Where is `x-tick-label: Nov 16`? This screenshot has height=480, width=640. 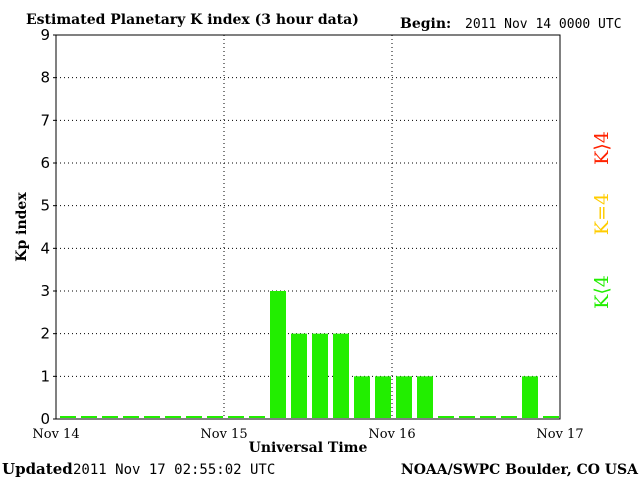
x-tick-label: Nov 16 is located at coordinates (391, 434).